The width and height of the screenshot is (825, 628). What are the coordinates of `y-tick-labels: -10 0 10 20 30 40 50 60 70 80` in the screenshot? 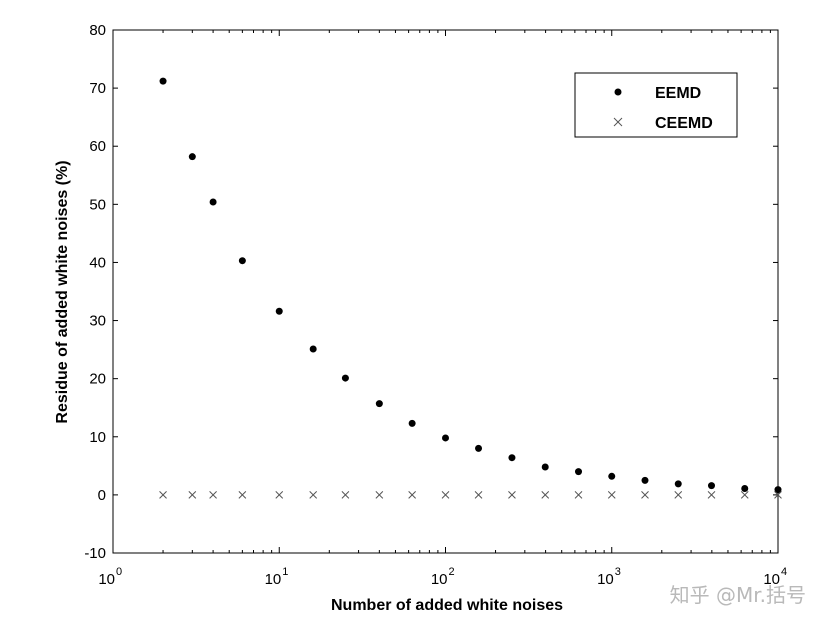 It's located at (95, 292).